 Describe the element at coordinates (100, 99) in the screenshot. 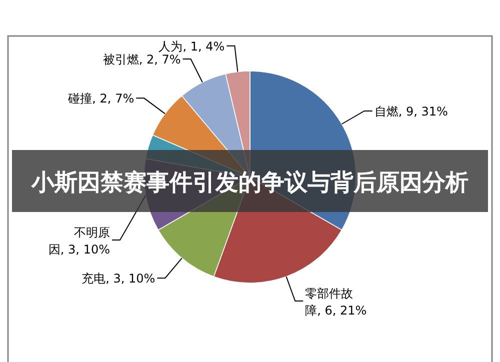

I see `slice-label: 碰撞, 2, 7%` at that location.